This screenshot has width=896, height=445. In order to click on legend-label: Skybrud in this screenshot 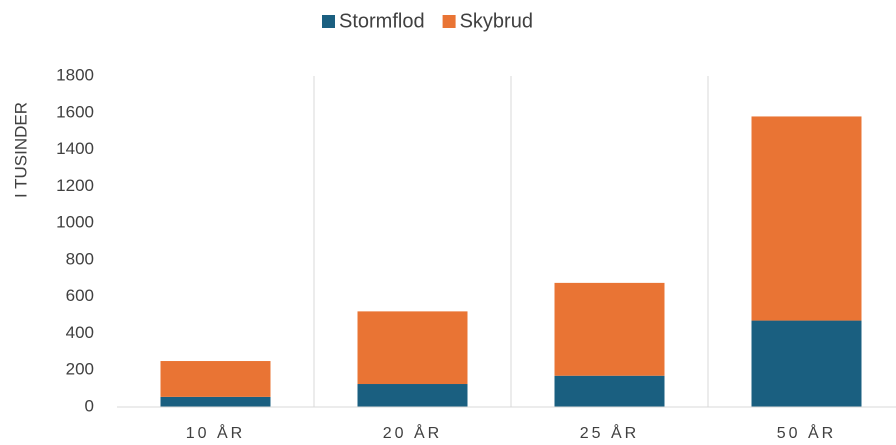, I will do `click(496, 21)`.